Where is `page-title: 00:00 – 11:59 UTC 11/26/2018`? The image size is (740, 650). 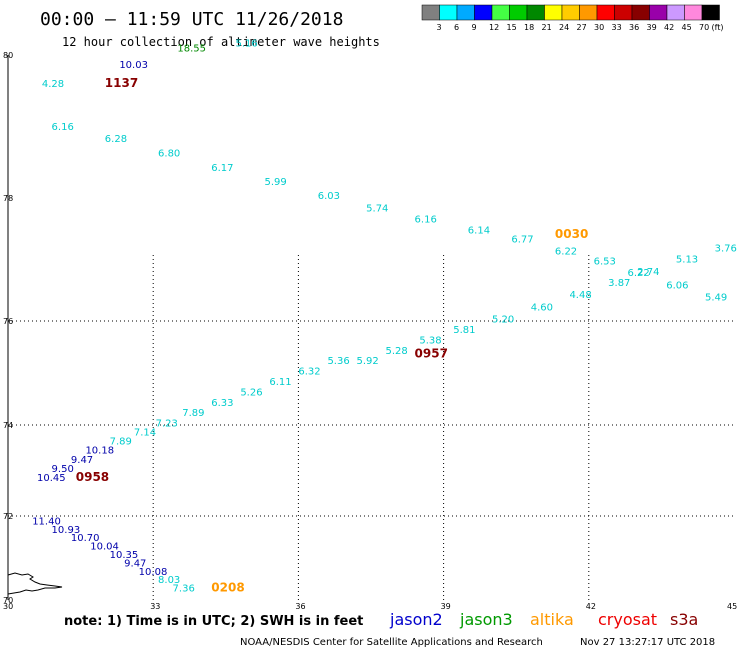 page-title: 00:00 – 11:59 UTC 11/26/2018 is located at coordinates (191, 19).